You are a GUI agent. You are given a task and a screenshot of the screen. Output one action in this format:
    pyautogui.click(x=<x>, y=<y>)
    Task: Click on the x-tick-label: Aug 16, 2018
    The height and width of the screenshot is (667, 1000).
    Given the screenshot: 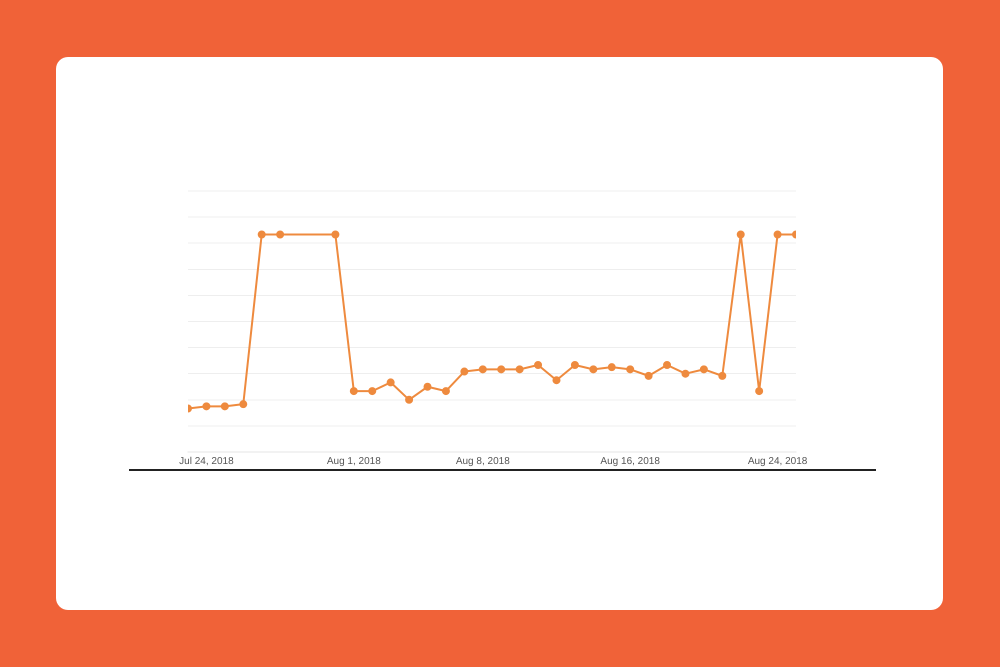 What is the action you would take?
    pyautogui.click(x=630, y=461)
    